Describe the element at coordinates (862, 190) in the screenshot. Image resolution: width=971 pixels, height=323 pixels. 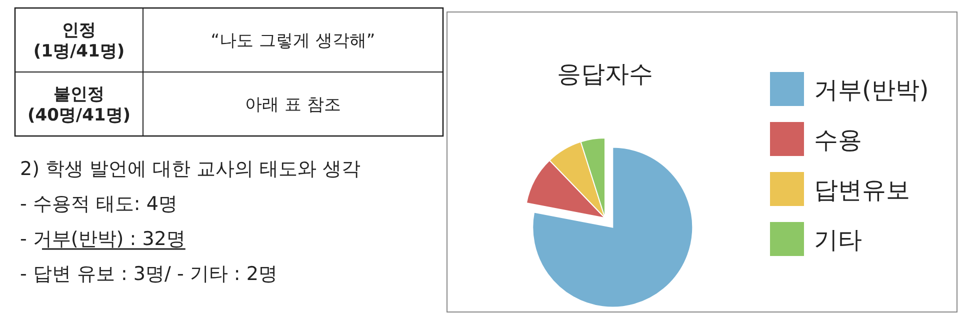
I see `legend-label: 답변유보` at that location.